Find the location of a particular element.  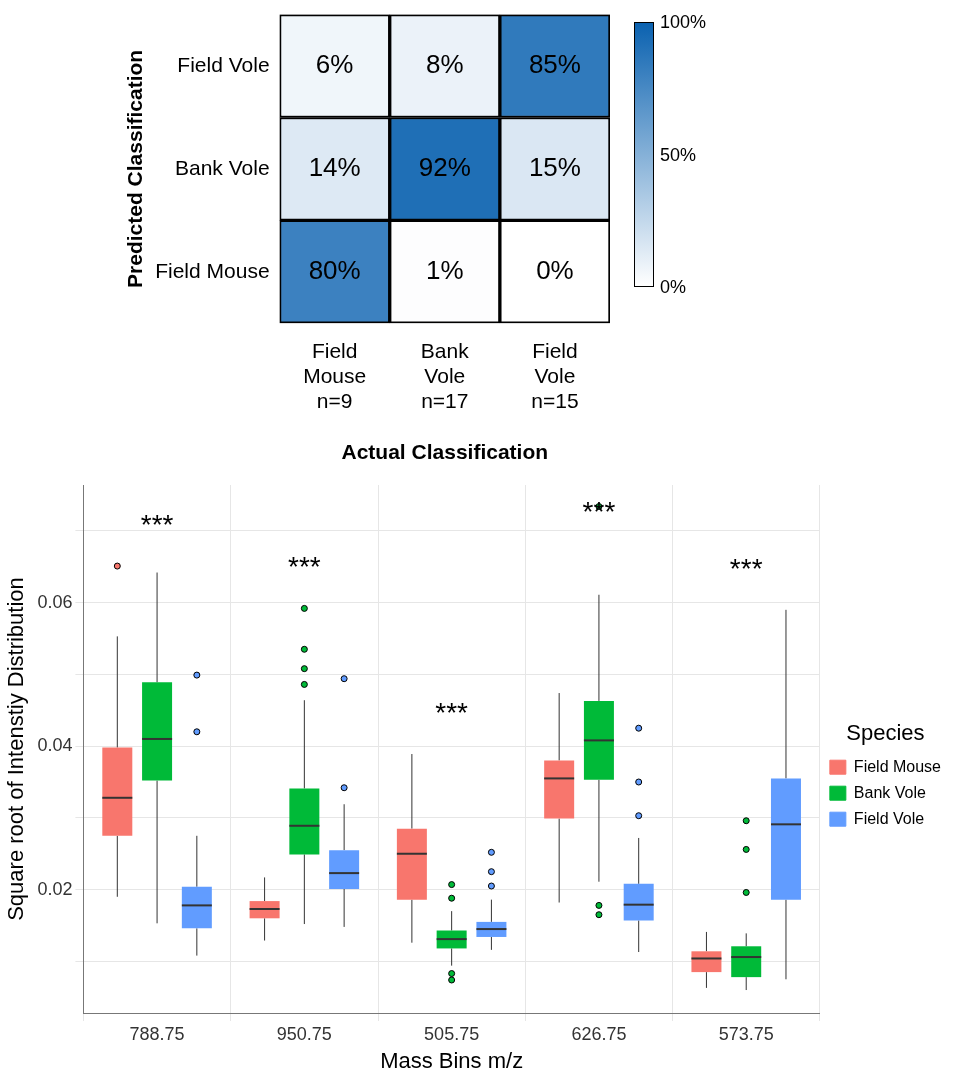

y-tick-label: 0.04 is located at coordinates (55, 745).